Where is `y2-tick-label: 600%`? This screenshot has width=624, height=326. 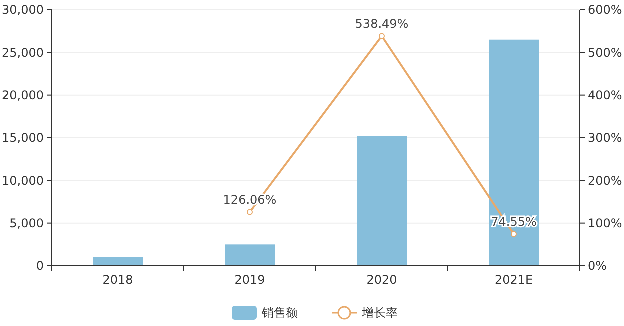
y2-tick-label: 600% is located at coordinates (605, 10).